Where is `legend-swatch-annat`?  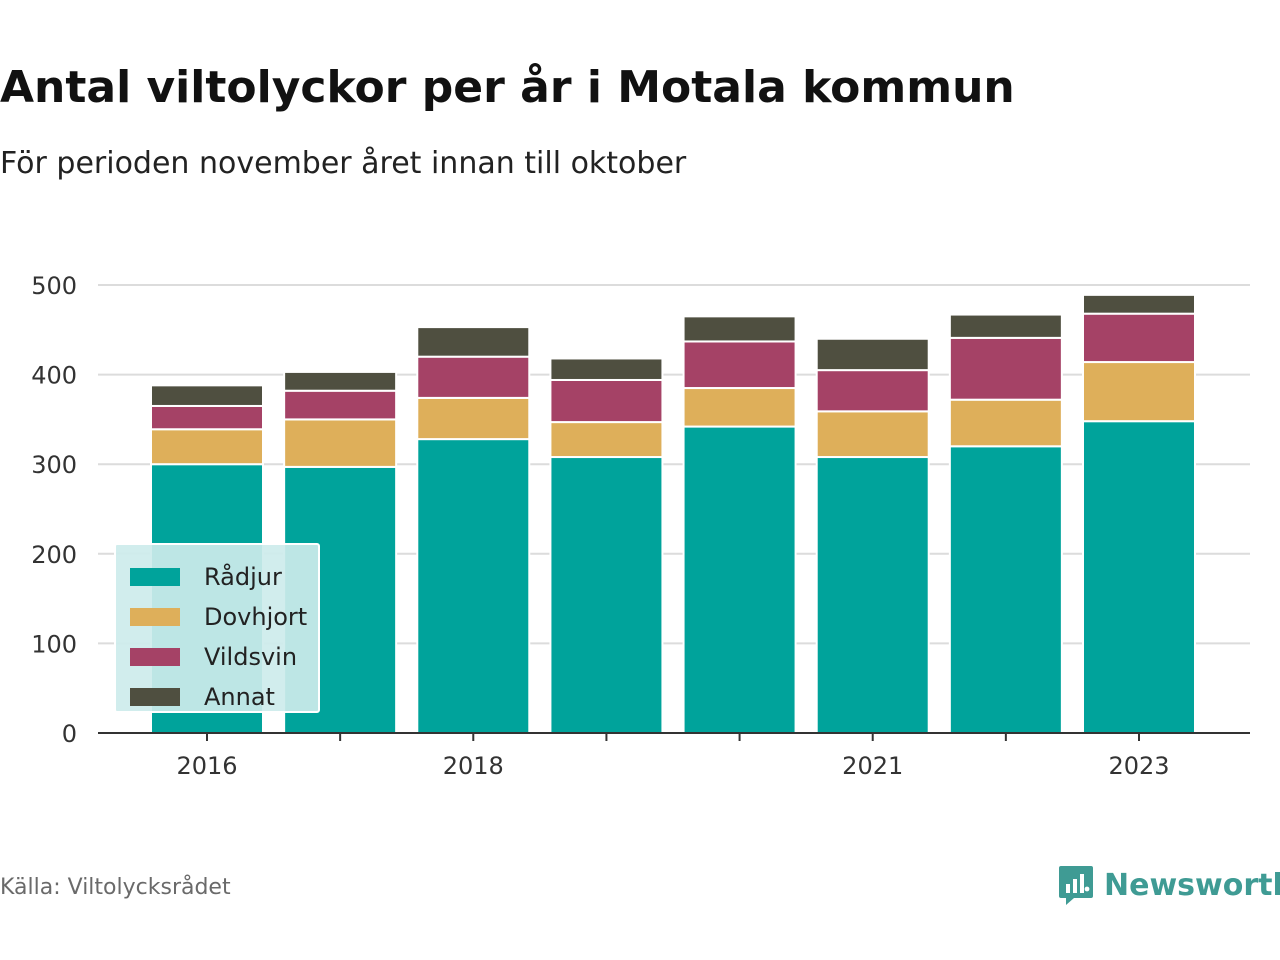 legend-swatch-annat is located at coordinates (155, 697).